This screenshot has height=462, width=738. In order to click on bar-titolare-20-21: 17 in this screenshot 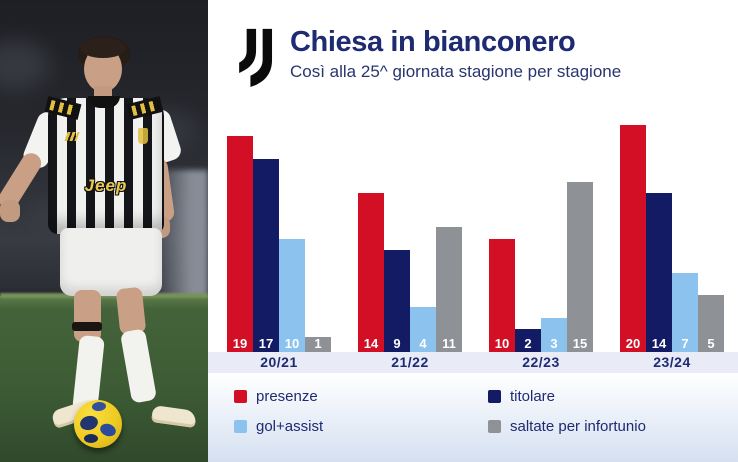, I will do `click(266, 255)`.